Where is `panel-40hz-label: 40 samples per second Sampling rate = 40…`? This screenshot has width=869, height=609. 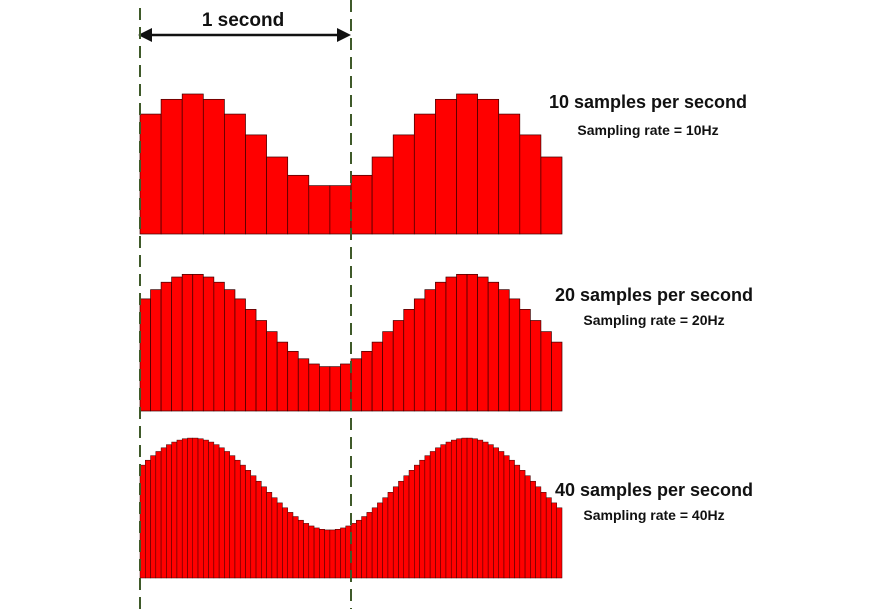
panel-40hz-label: 40 samples per second Sampling rate = 40… is located at coordinates (654, 501).